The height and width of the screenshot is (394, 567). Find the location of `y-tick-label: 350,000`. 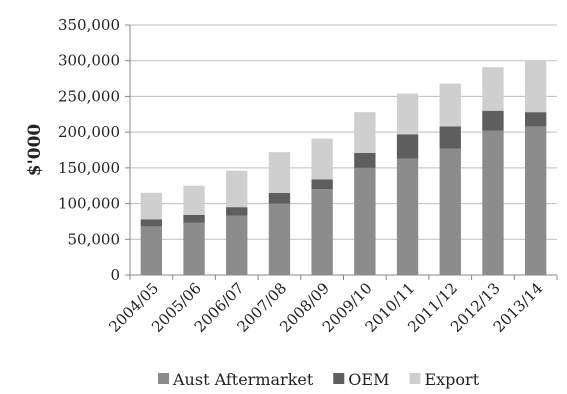

y-tick-label: 350,000 is located at coordinates (89, 25).